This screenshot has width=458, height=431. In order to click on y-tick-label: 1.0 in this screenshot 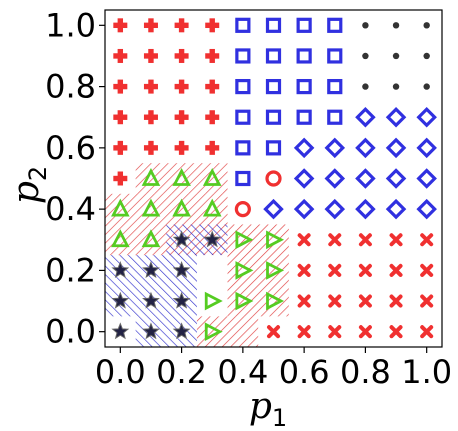, I will do `click(70, 25)`.